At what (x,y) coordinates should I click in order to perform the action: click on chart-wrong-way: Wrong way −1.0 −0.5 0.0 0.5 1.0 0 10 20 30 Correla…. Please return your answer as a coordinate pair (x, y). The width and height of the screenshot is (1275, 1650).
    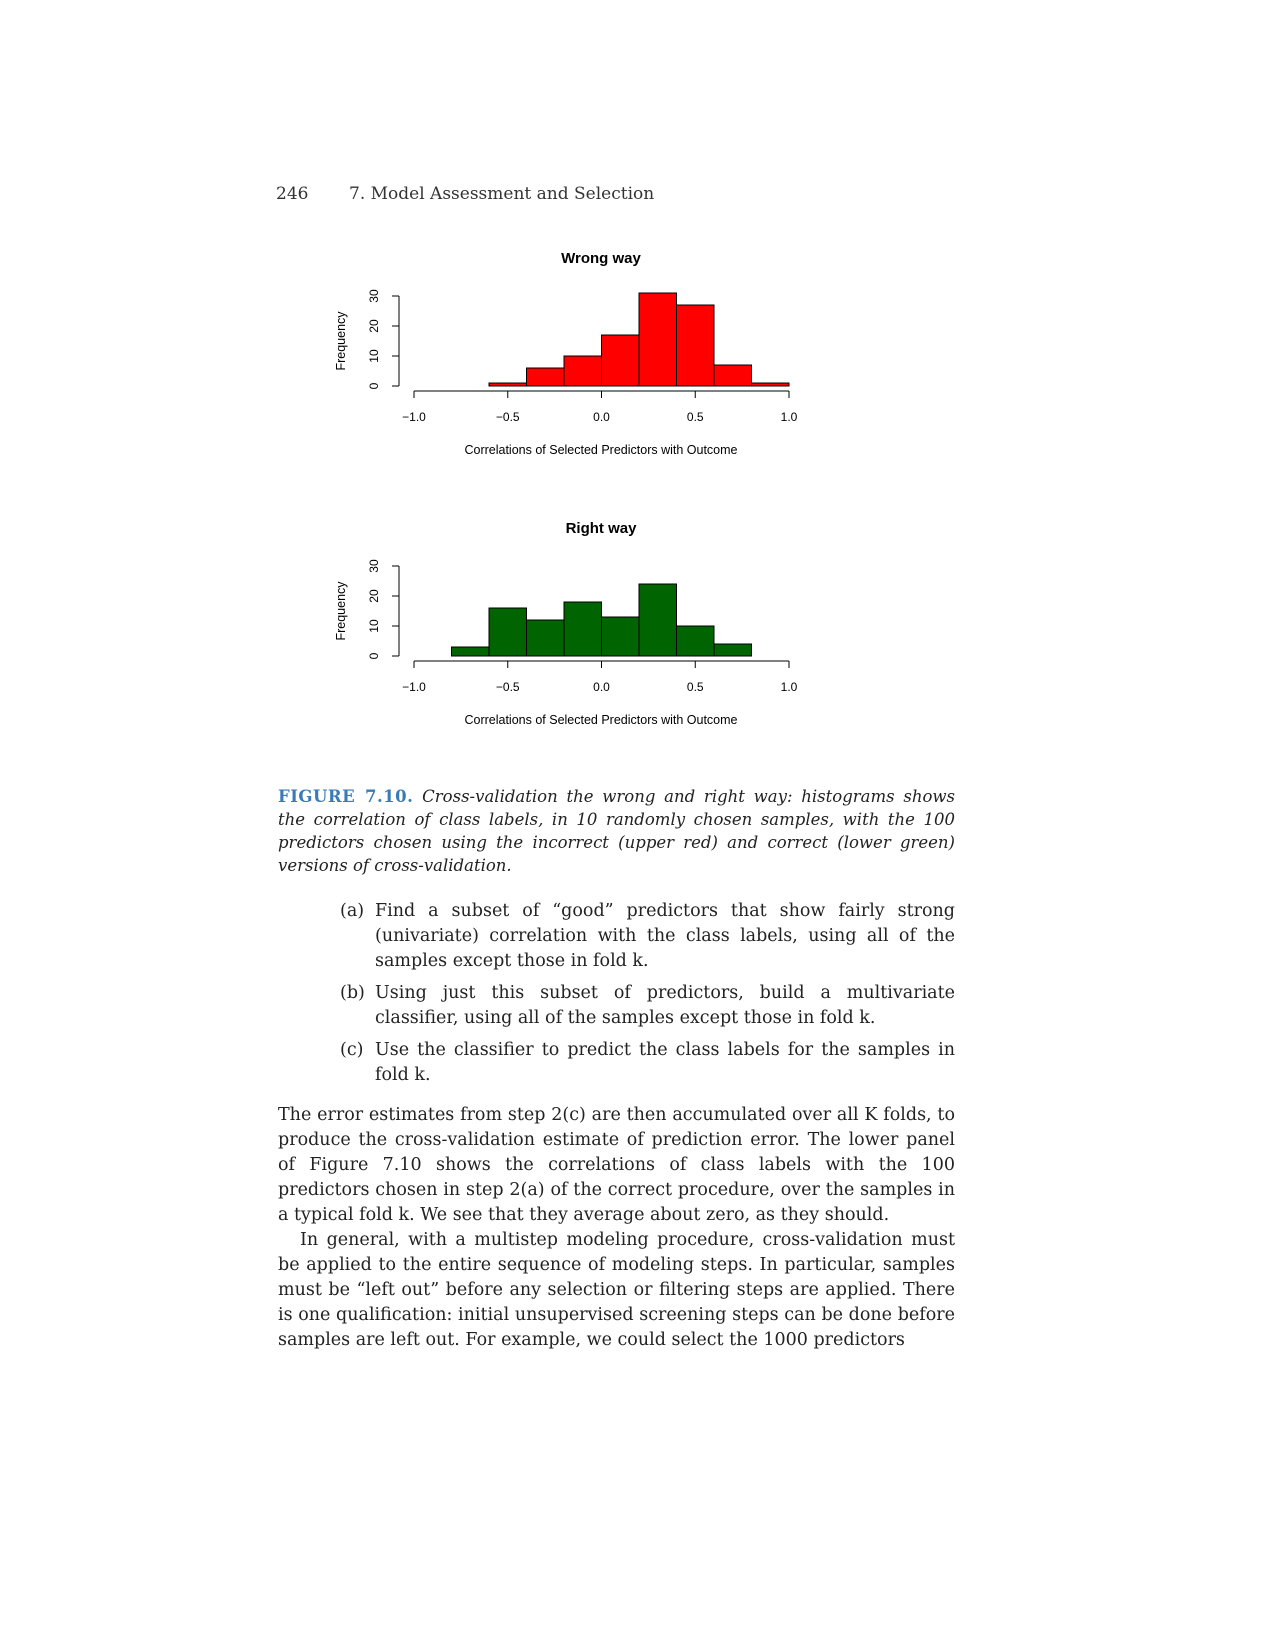
    Looking at the image, I should click on (610, 370).